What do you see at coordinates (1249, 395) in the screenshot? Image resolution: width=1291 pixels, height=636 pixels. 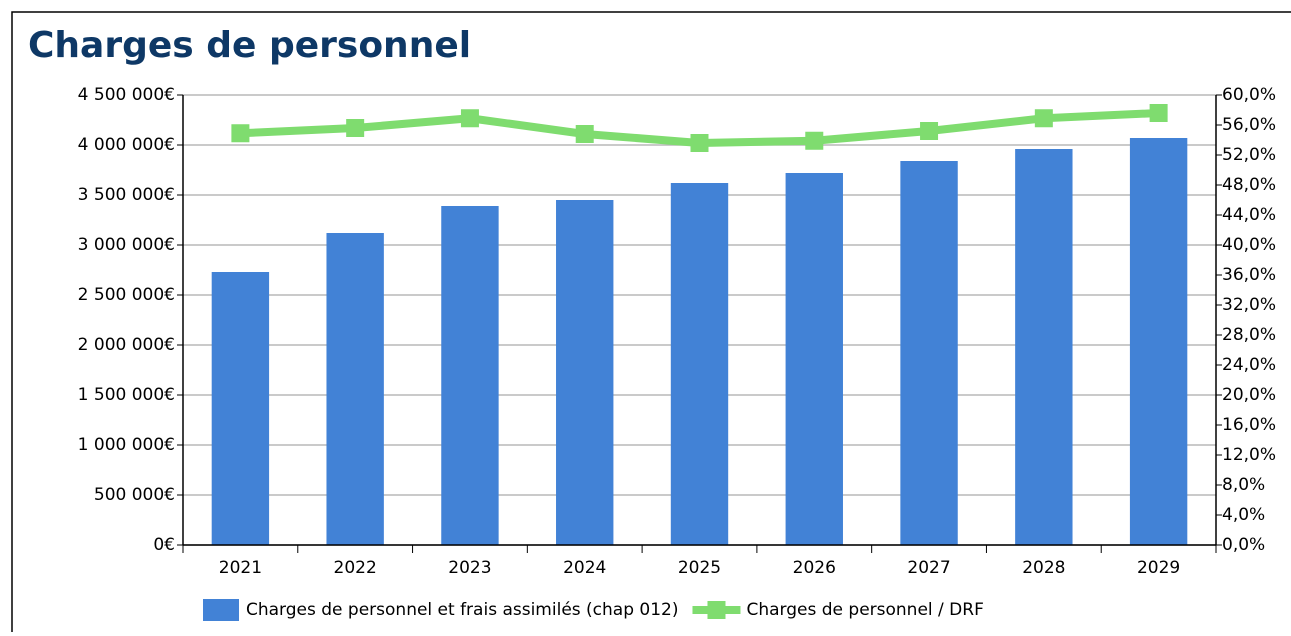 I see `y2-tick-label: 20,0%` at bounding box center [1249, 395].